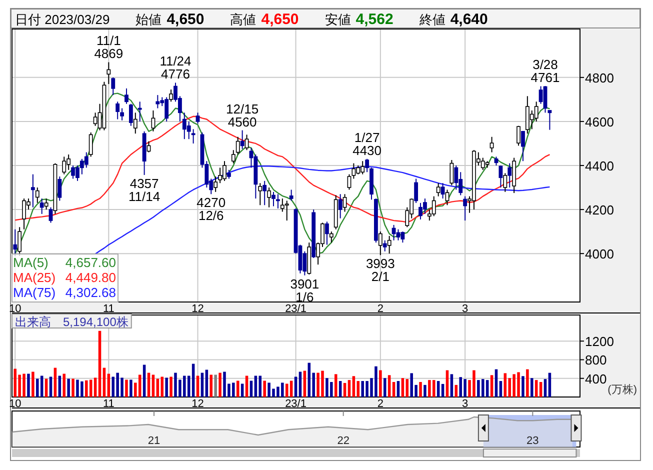 This screenshot has width=653, height=470. I want to click on x-tick-label: 23, so click(532, 441).